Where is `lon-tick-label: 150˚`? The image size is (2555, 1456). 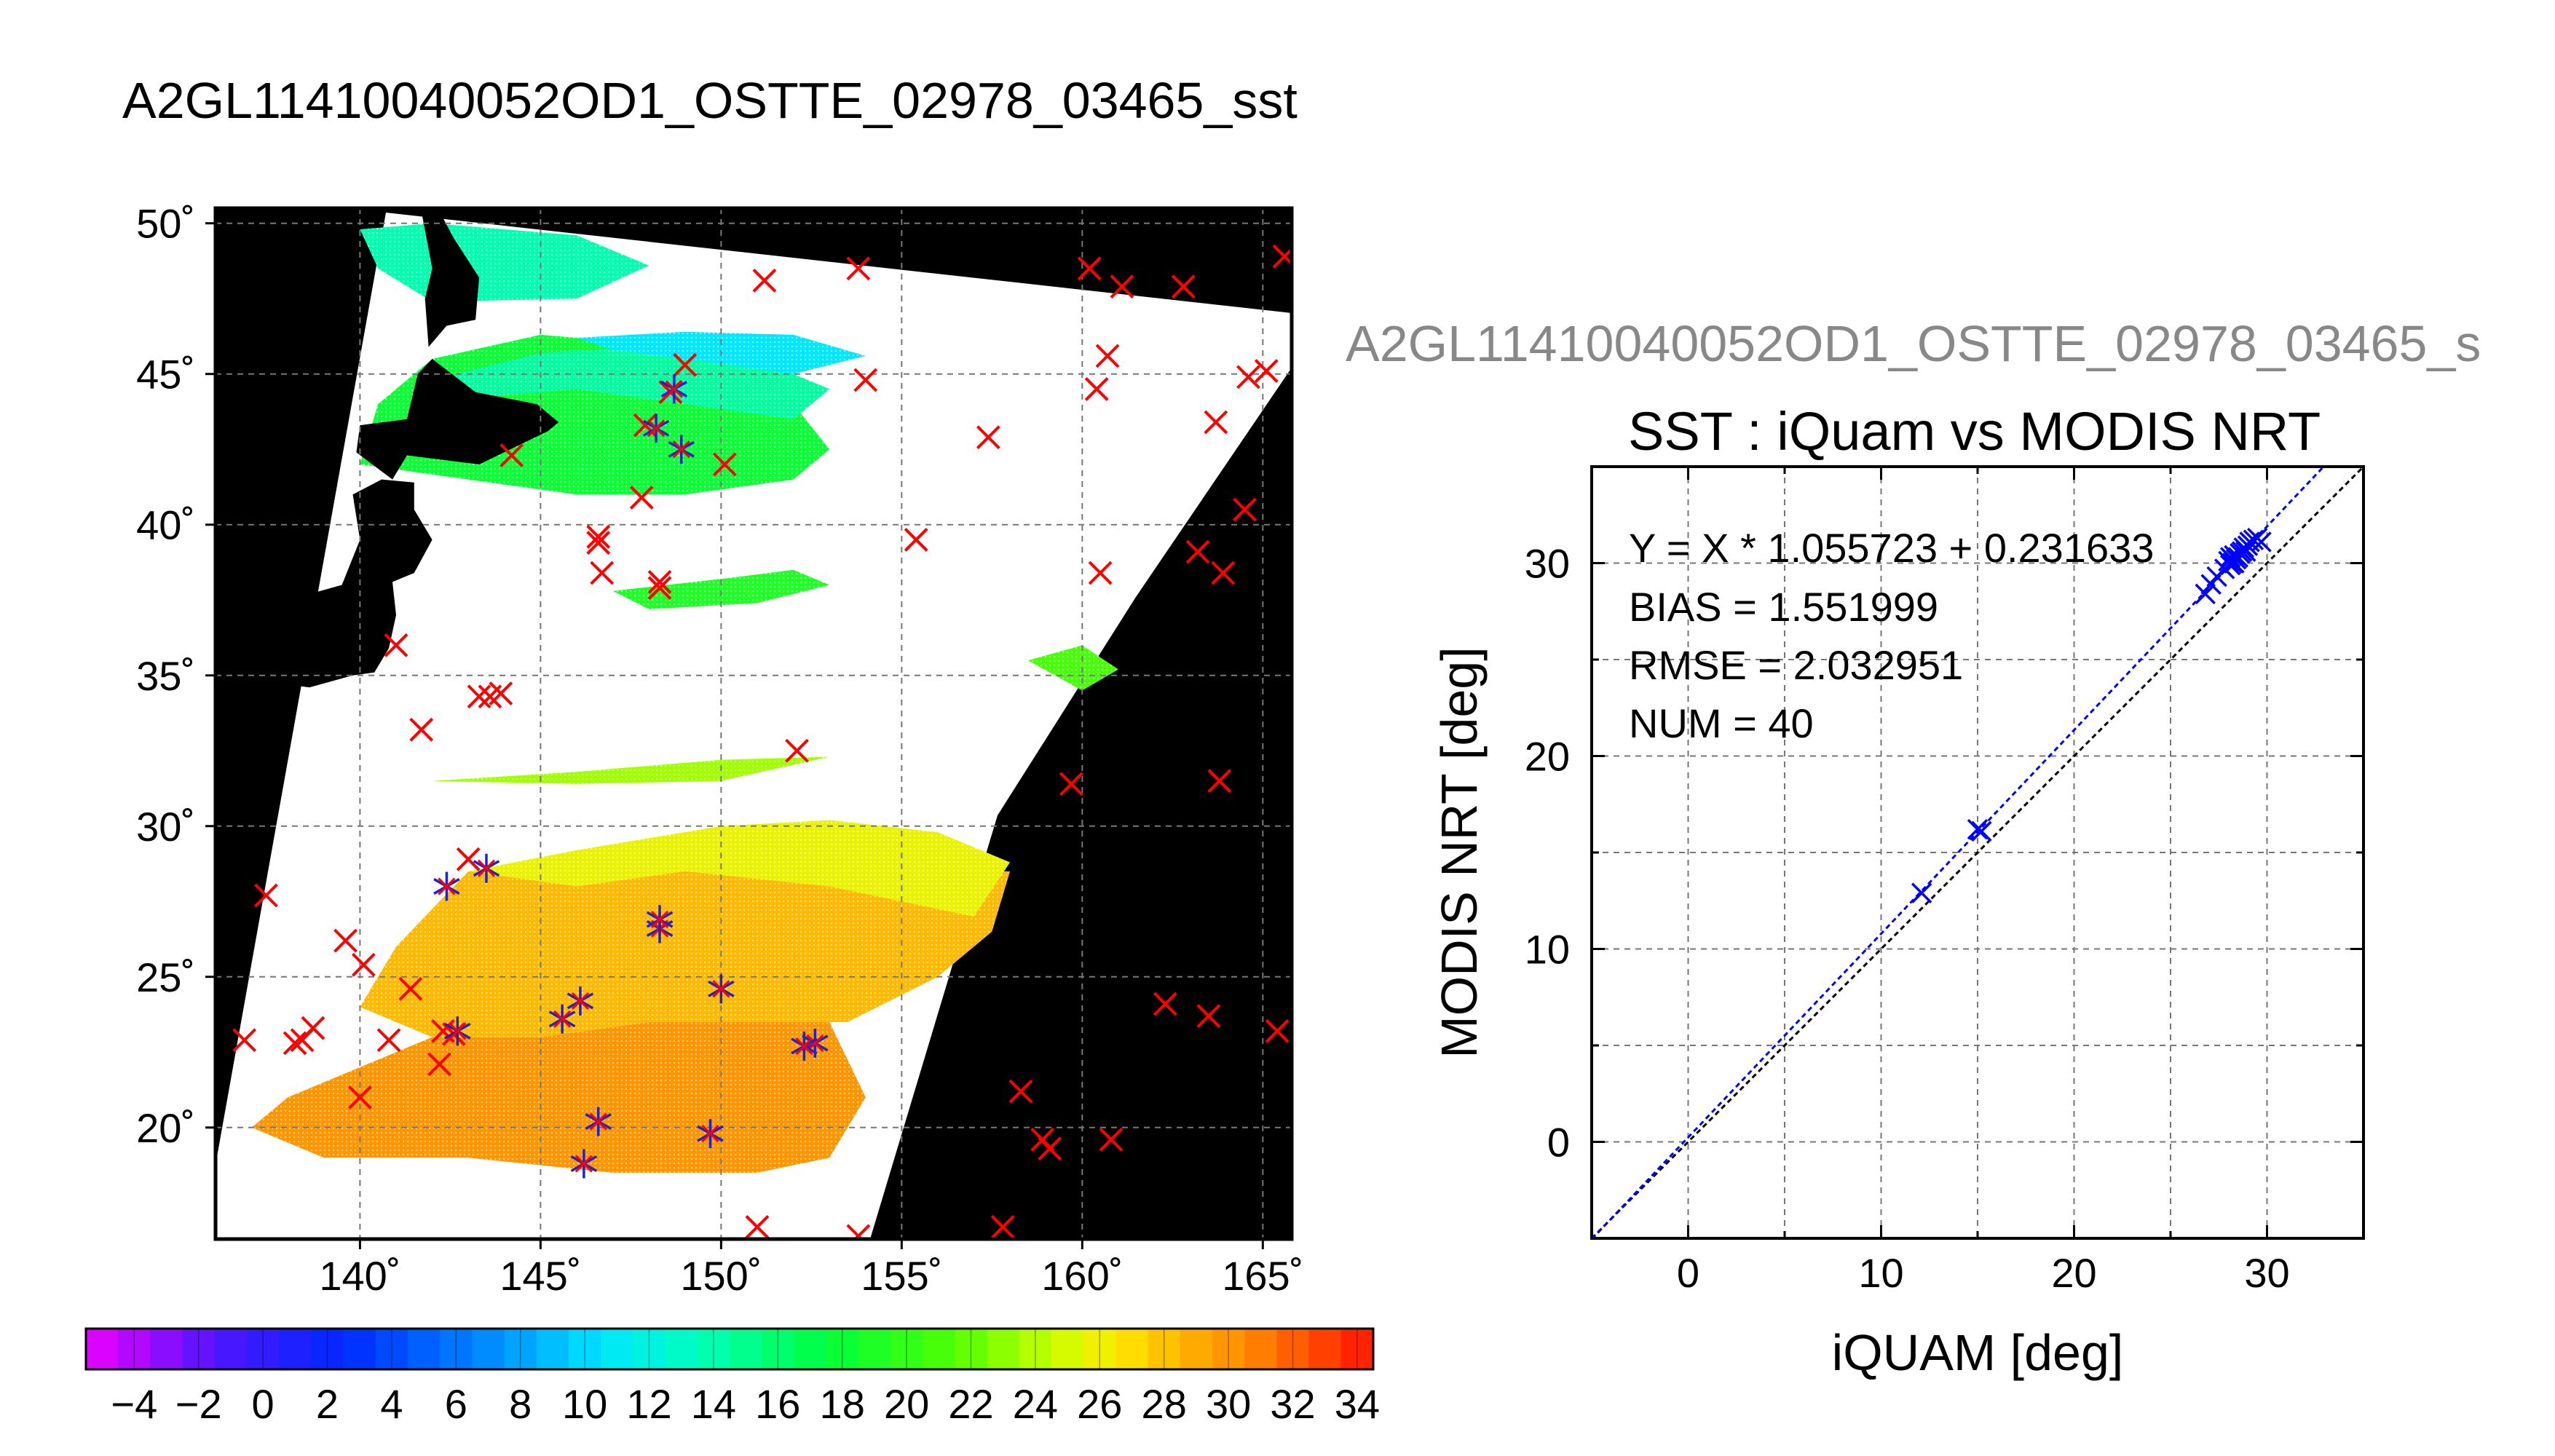 lon-tick-label: 150˚ is located at coordinates (721, 1276).